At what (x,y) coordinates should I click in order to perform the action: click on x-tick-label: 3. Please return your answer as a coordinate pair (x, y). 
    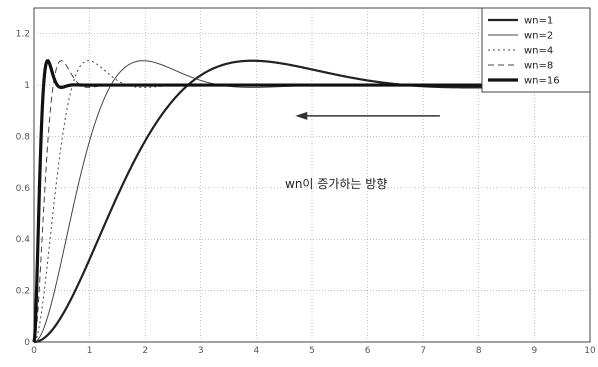
    Looking at the image, I should click on (201, 351).